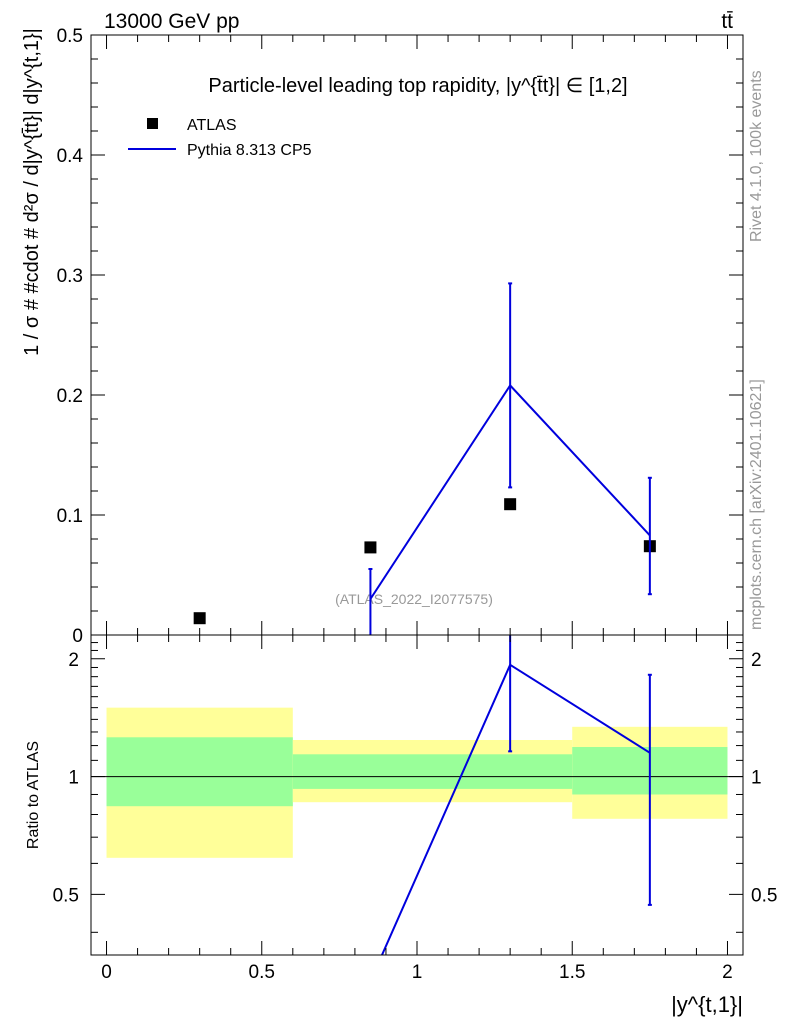 The width and height of the screenshot is (786, 1024). I want to click on ratio-y-tick-label: 2, so click(73, 660).